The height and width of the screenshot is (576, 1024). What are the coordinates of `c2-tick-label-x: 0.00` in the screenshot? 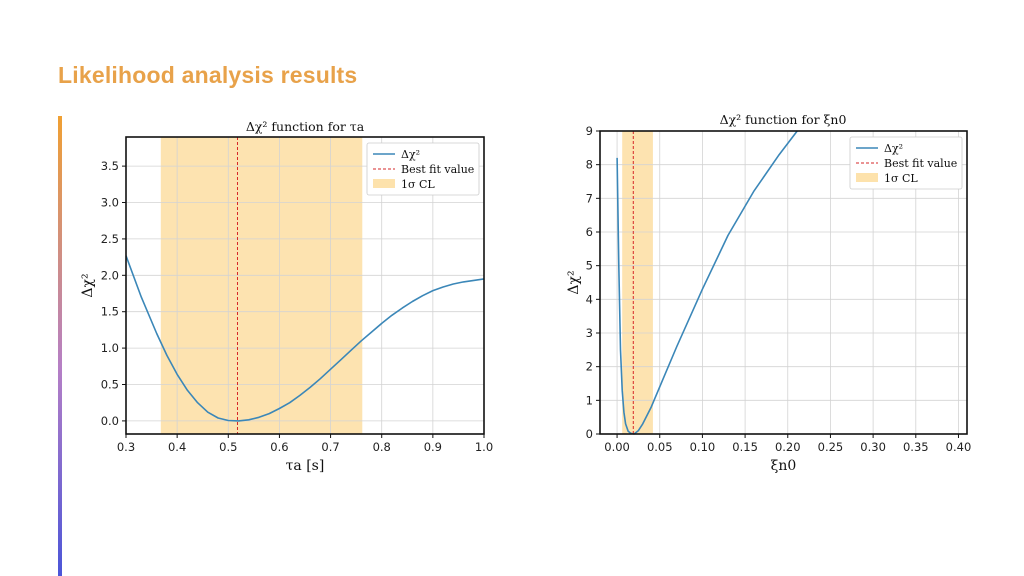 It's located at (617, 447).